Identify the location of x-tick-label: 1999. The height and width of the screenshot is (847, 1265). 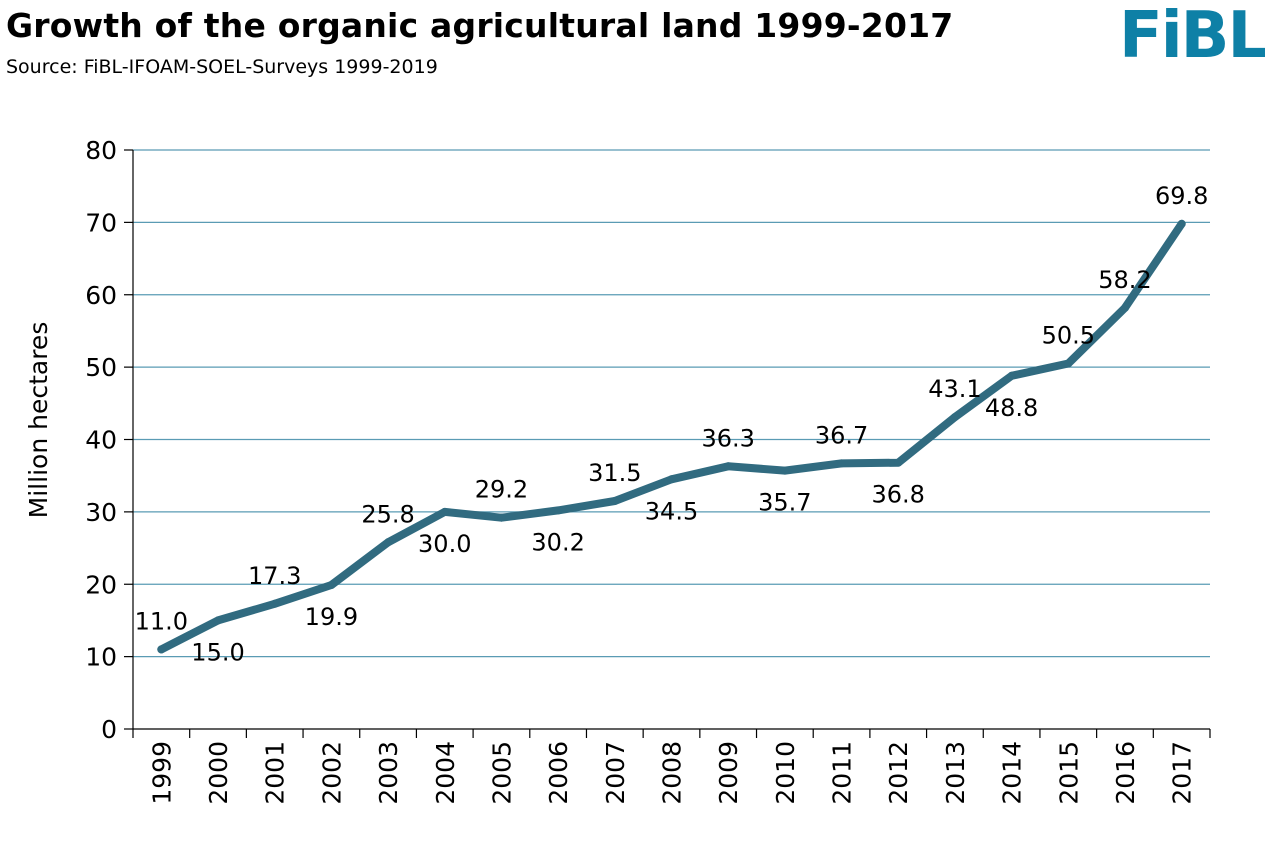
(161, 773).